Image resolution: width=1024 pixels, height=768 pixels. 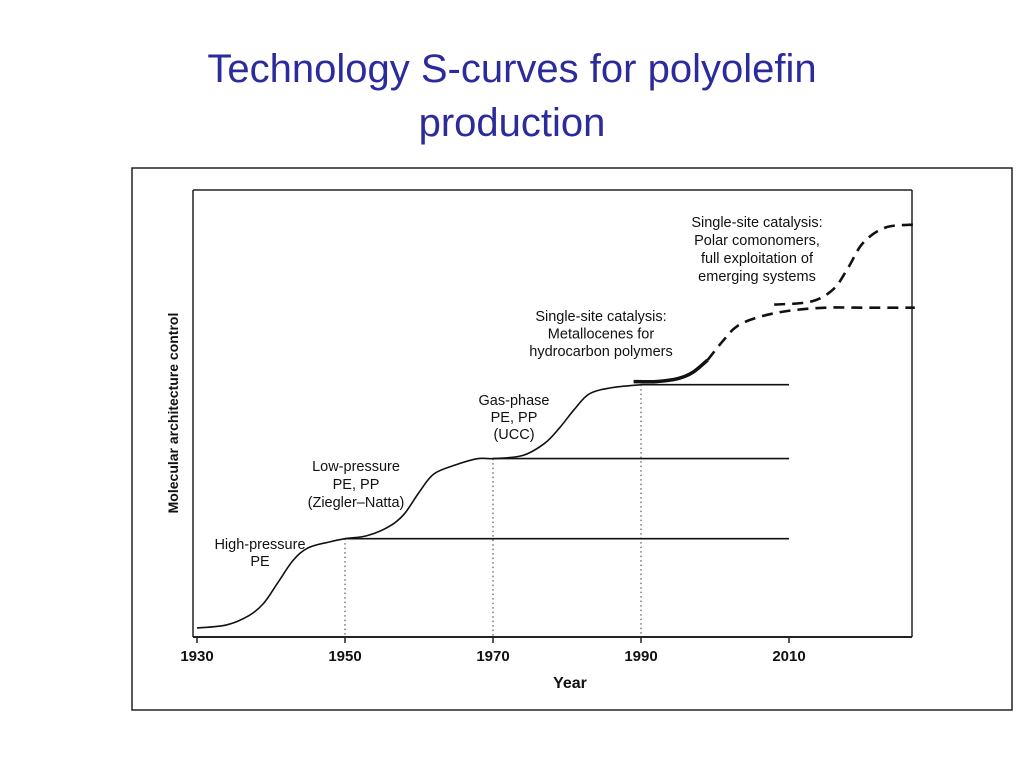 I want to click on annotation-5-line-4: emerging systems, so click(x=757, y=277).